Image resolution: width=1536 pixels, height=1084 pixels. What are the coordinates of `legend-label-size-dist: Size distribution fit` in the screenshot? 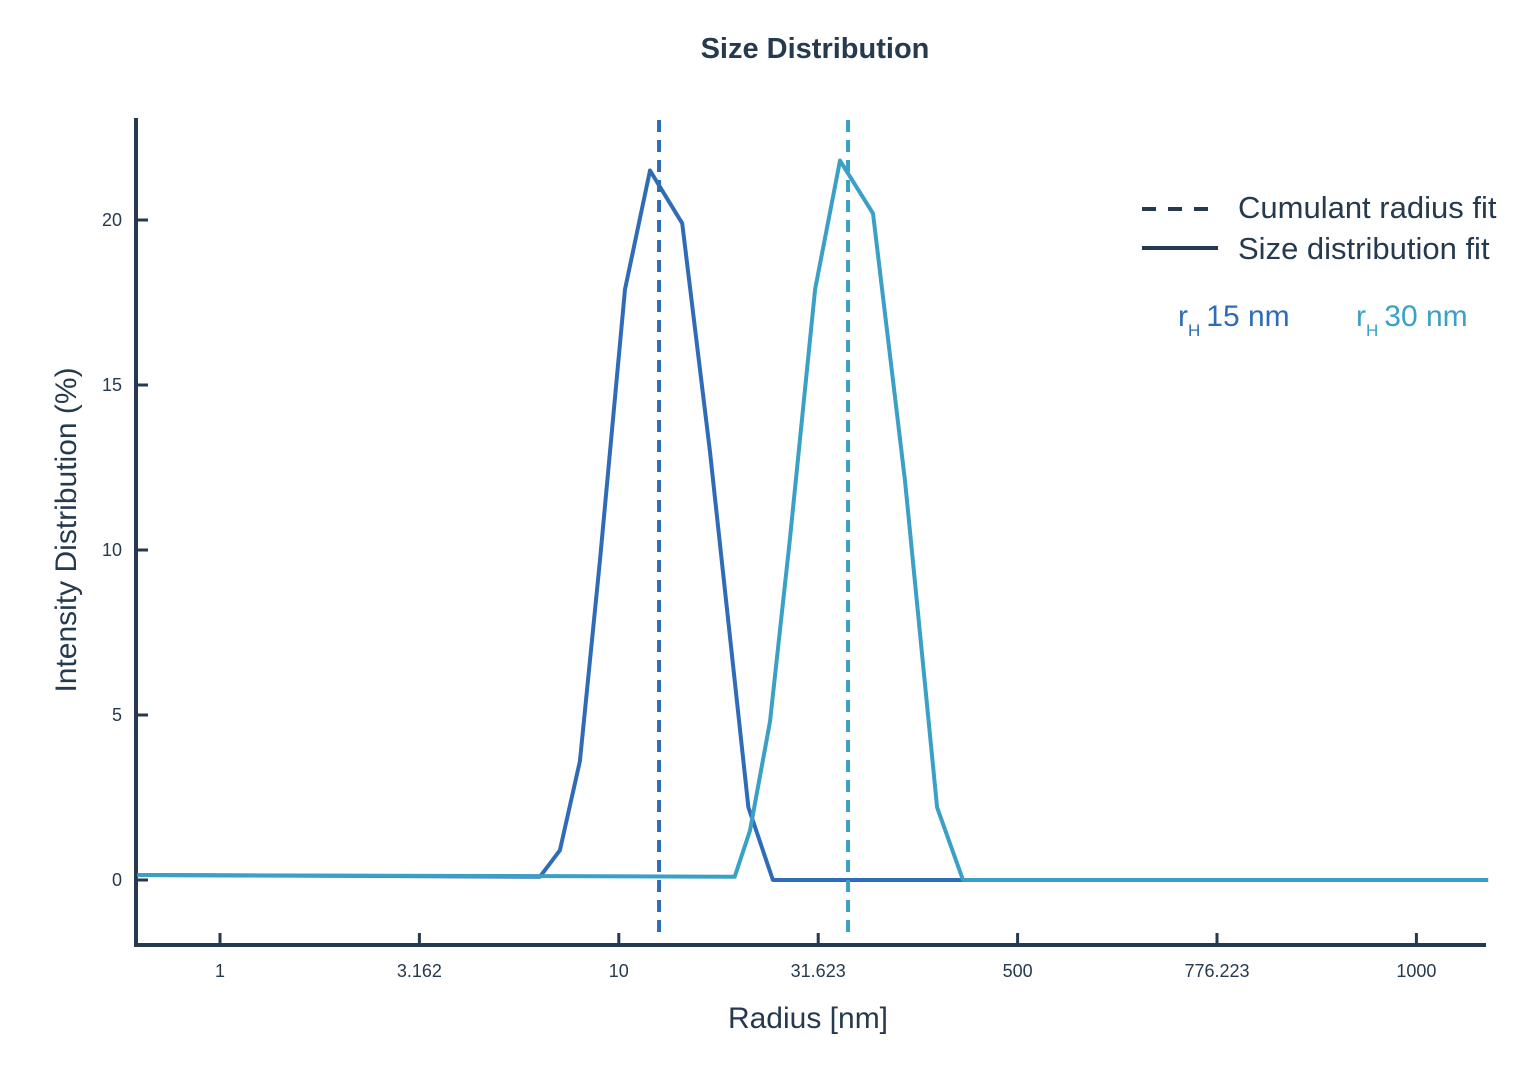 It's located at (1364, 248).